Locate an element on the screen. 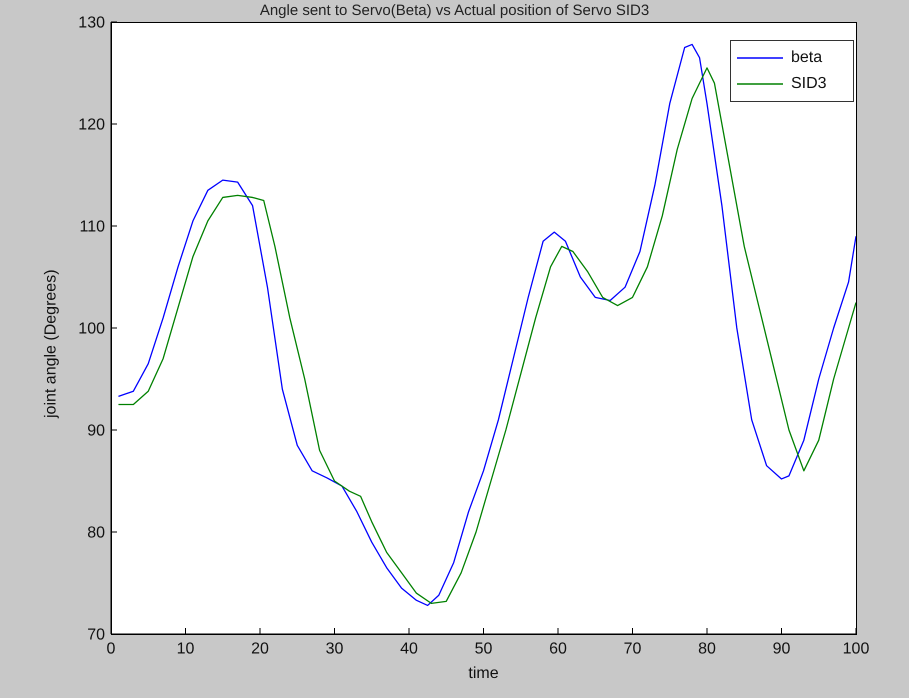 This screenshot has height=698, width=909. x-tick-label: 20 is located at coordinates (260, 649).